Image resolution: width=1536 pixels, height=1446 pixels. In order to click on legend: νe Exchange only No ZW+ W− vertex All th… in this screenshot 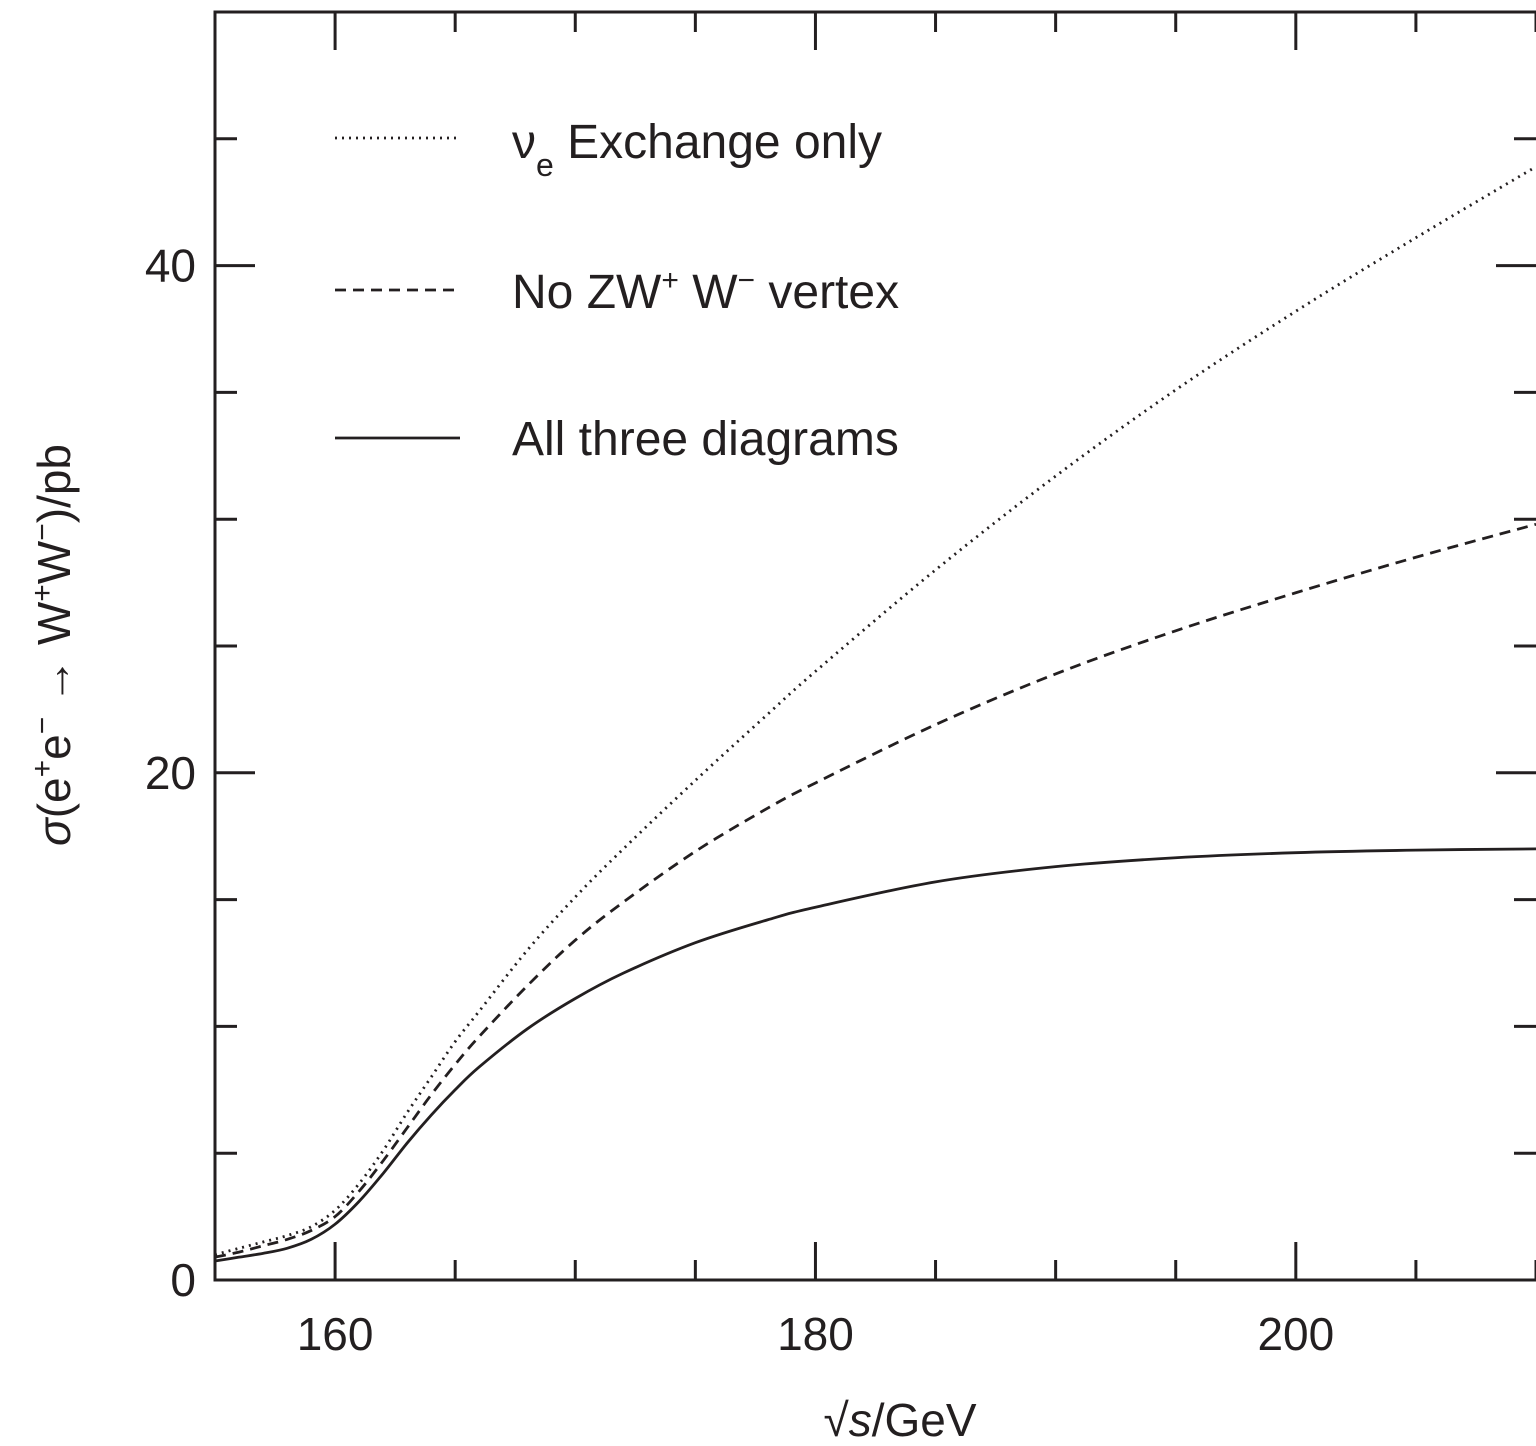, I will do `click(617, 291)`.